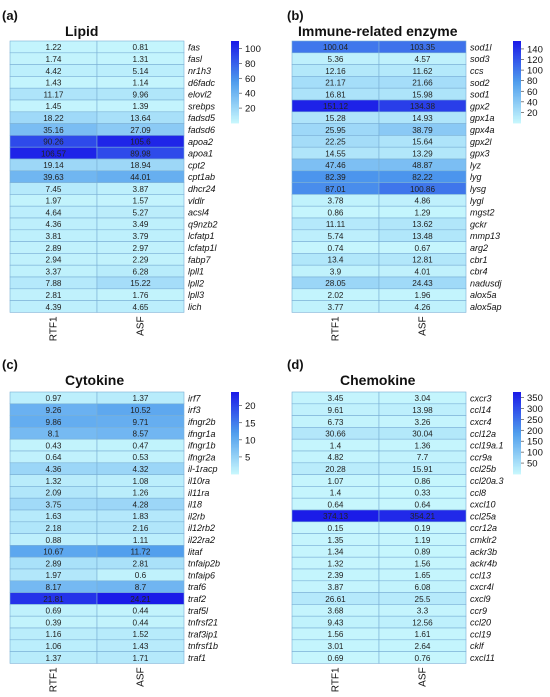 The width and height of the screenshot is (550, 697). Describe the element at coordinates (336, 422) in the screenshot. I see `cell-value-label: 6.73` at that location.